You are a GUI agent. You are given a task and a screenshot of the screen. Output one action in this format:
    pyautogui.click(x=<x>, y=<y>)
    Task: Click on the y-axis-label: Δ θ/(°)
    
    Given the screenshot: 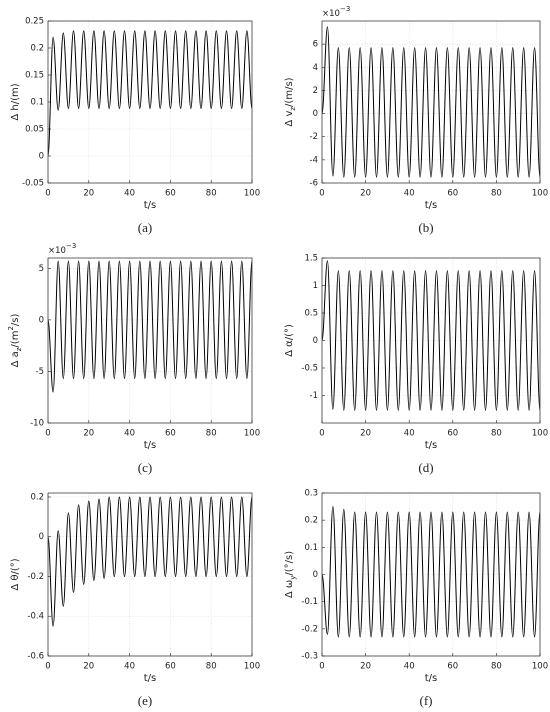 What is the action you would take?
    pyautogui.click(x=15, y=574)
    